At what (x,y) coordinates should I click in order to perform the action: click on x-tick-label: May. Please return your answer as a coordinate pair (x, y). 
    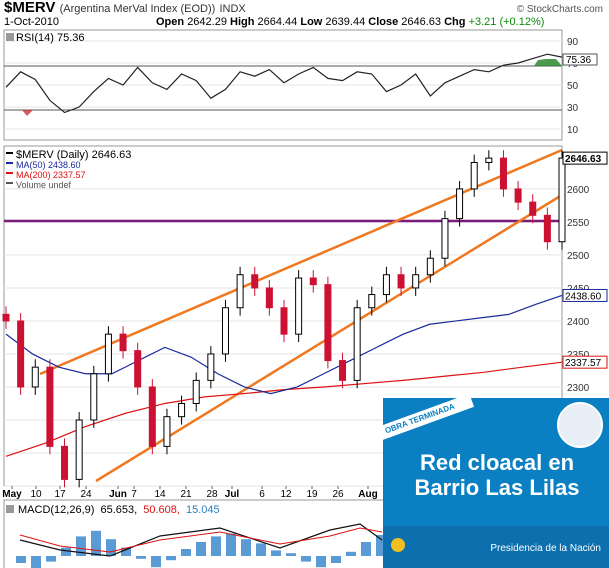
    Looking at the image, I should click on (12, 494).